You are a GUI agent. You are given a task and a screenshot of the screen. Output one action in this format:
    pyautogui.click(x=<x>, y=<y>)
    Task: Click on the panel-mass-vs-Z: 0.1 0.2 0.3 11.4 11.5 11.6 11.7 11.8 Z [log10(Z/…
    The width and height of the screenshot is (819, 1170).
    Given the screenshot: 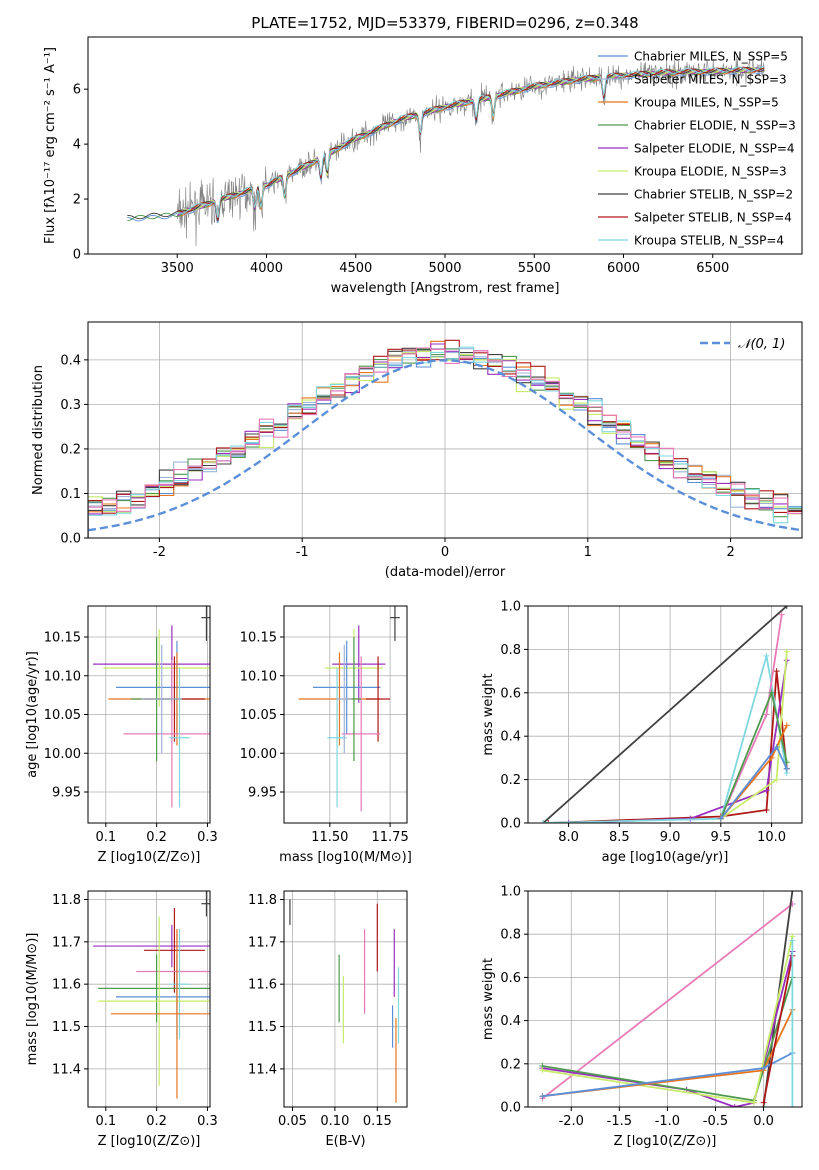 What is the action you would take?
    pyautogui.click(x=121, y=1019)
    